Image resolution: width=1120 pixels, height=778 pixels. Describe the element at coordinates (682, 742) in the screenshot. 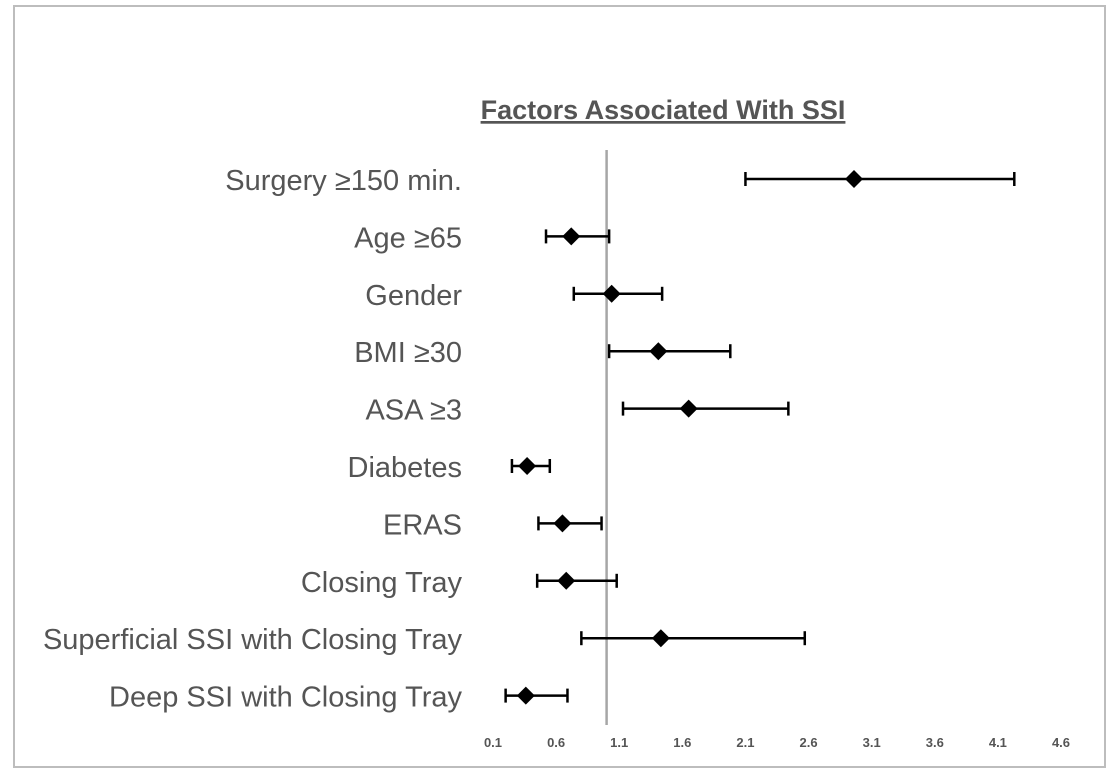

I see `x-tick-label: 1.6` at that location.